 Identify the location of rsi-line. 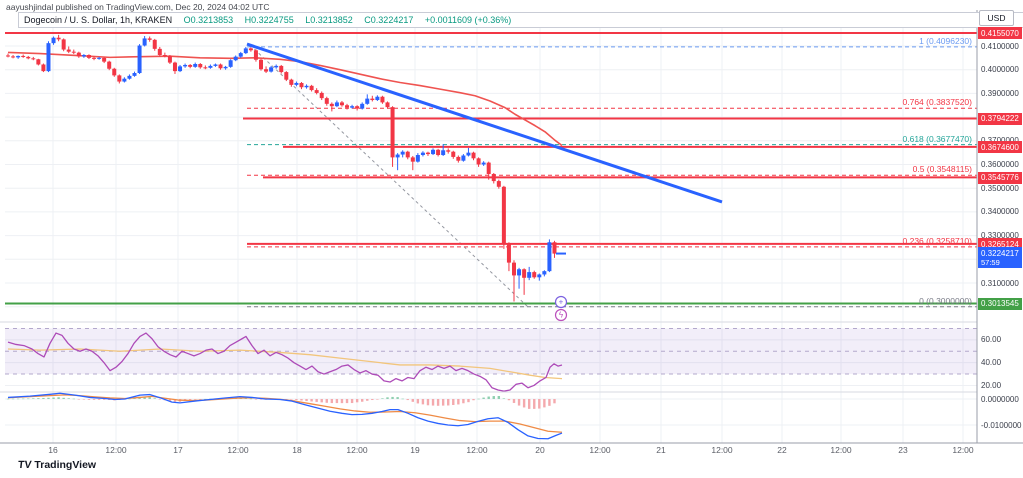
(285, 362).